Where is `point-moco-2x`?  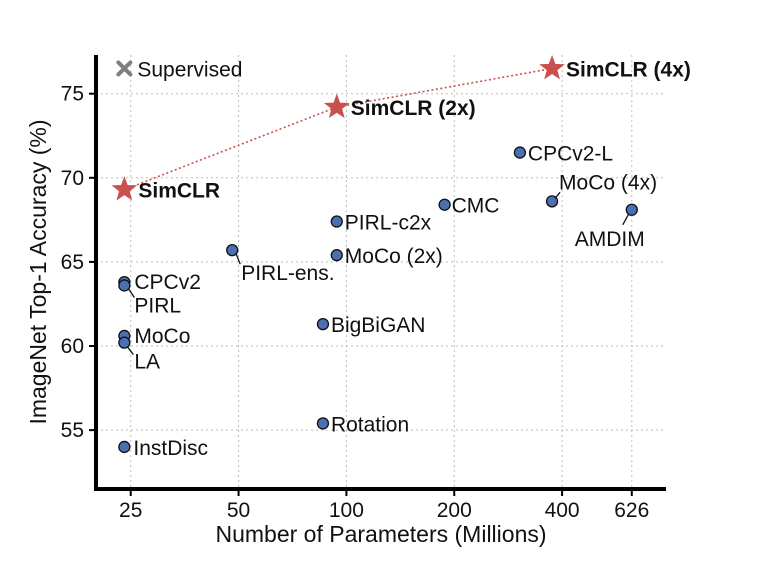 point-moco-2x is located at coordinates (336, 255).